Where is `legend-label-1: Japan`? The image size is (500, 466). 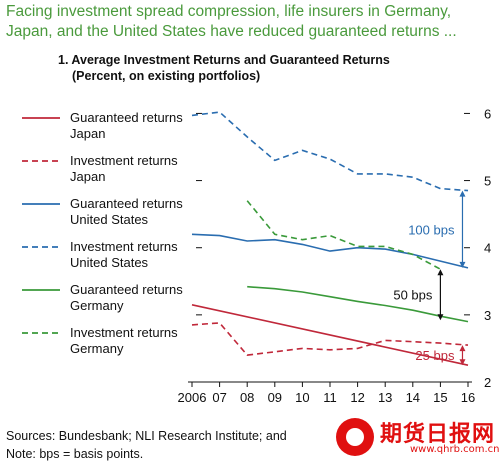 legend-label-1: Japan is located at coordinates (87, 176).